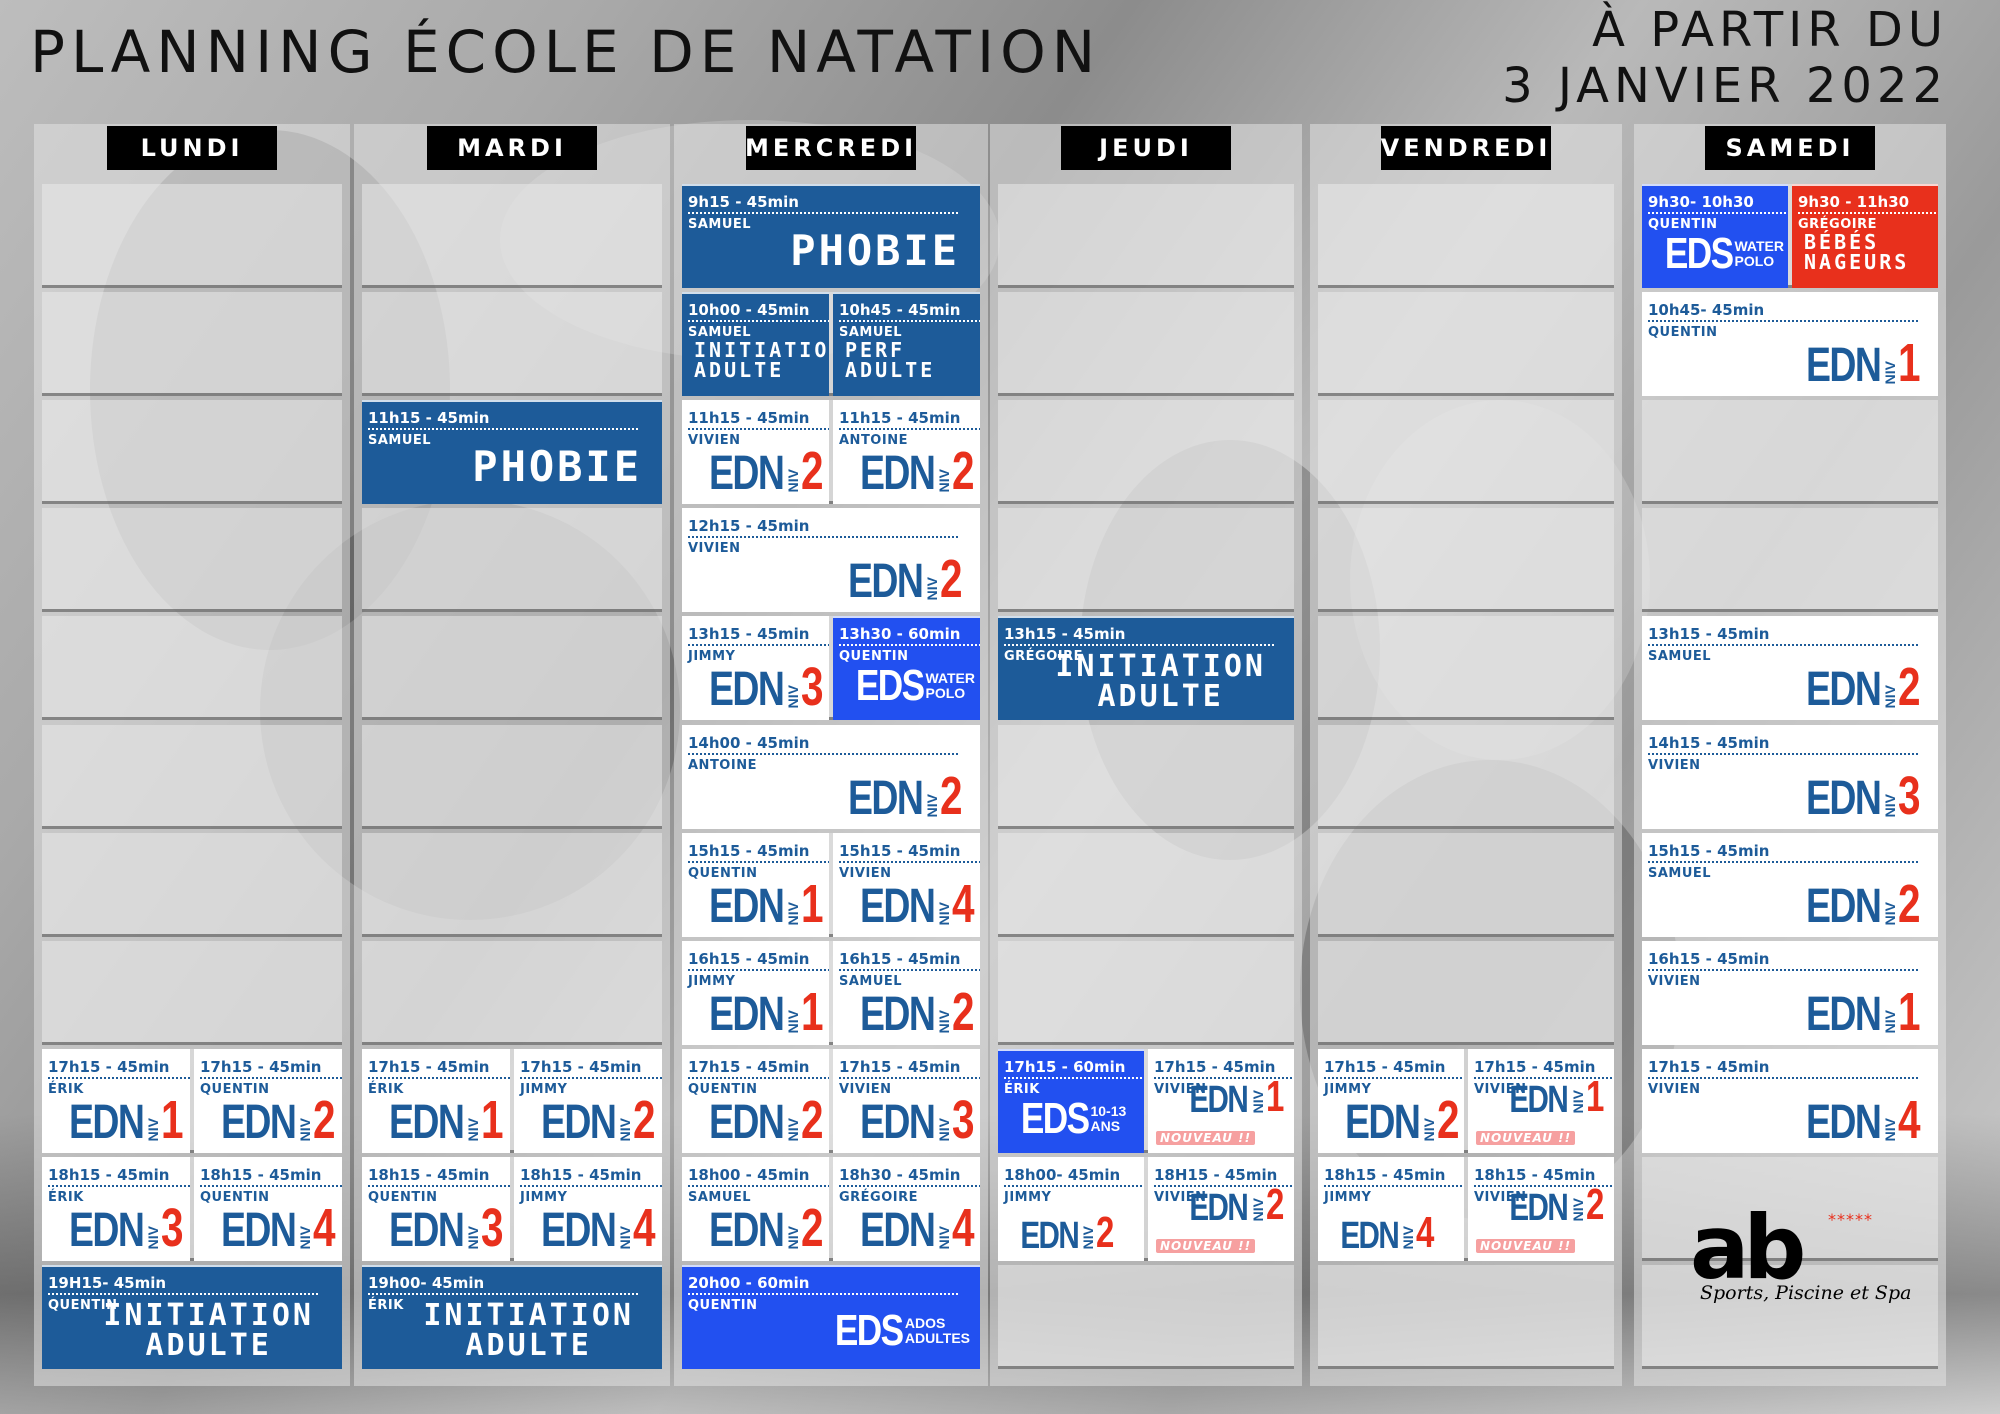 Image resolution: width=2000 pixels, height=1414 pixels. Describe the element at coordinates (1221, 1101) in the screenshot. I see `class-card-jeu-1715: 17h15 - 45min VIVIEN EDN NIV 1 NOUVEAU !!` at that location.